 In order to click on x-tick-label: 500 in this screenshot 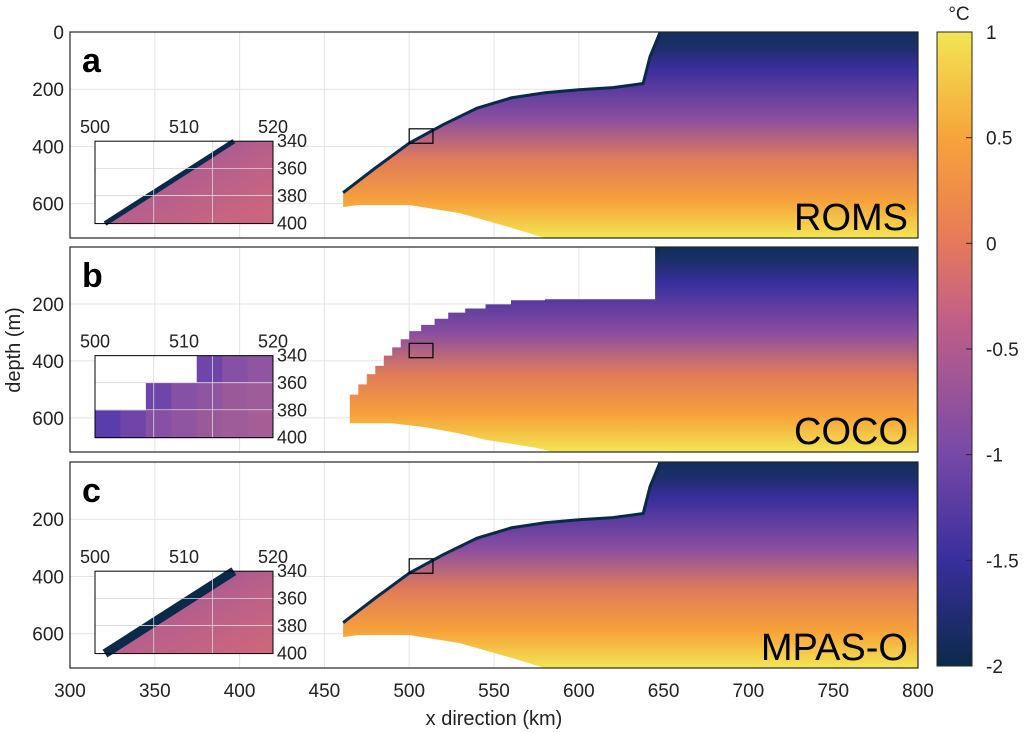, I will do `click(409, 691)`.